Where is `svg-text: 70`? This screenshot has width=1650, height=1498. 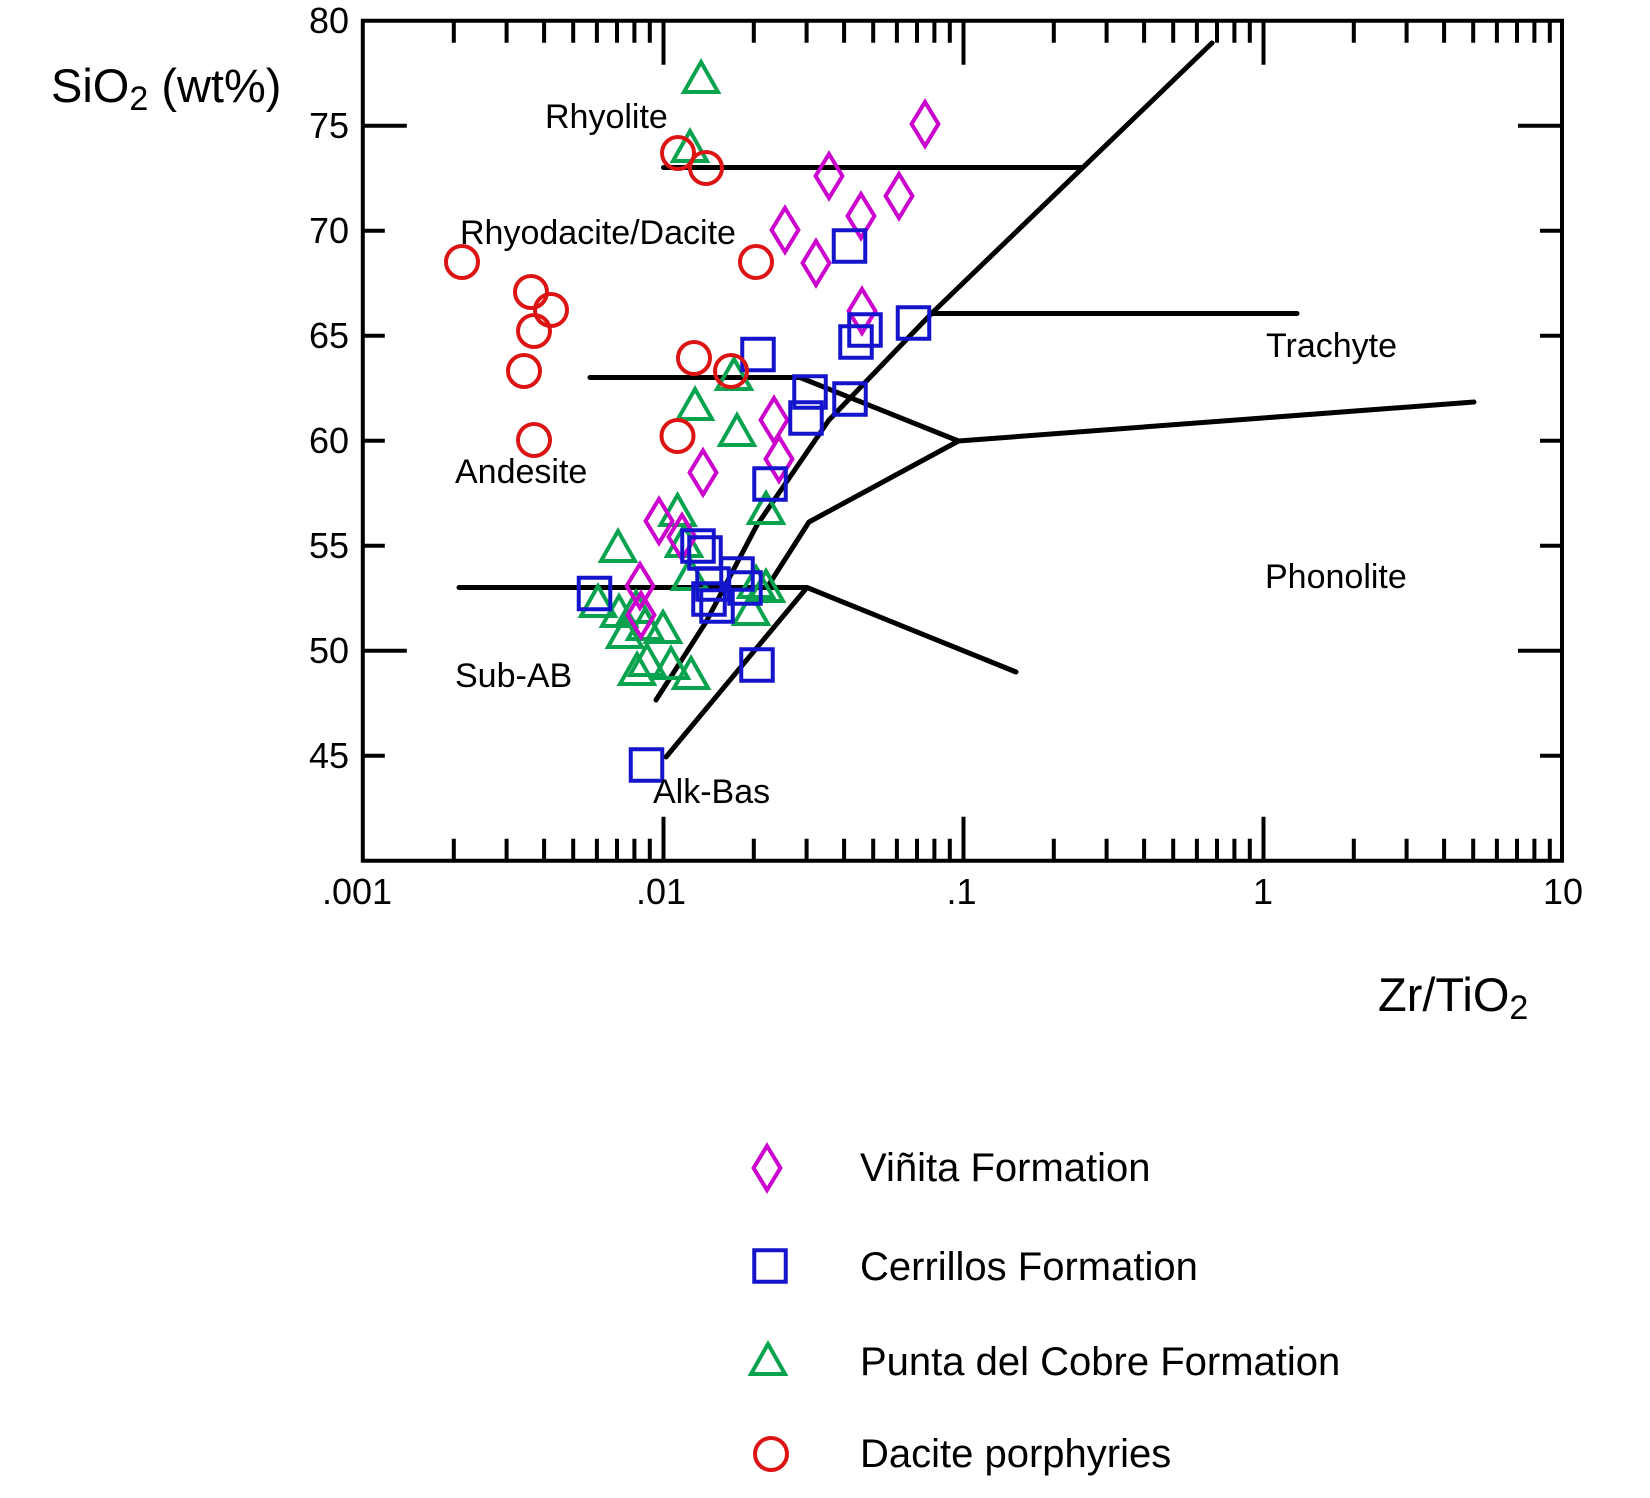
svg-text: 70 is located at coordinates (329, 230).